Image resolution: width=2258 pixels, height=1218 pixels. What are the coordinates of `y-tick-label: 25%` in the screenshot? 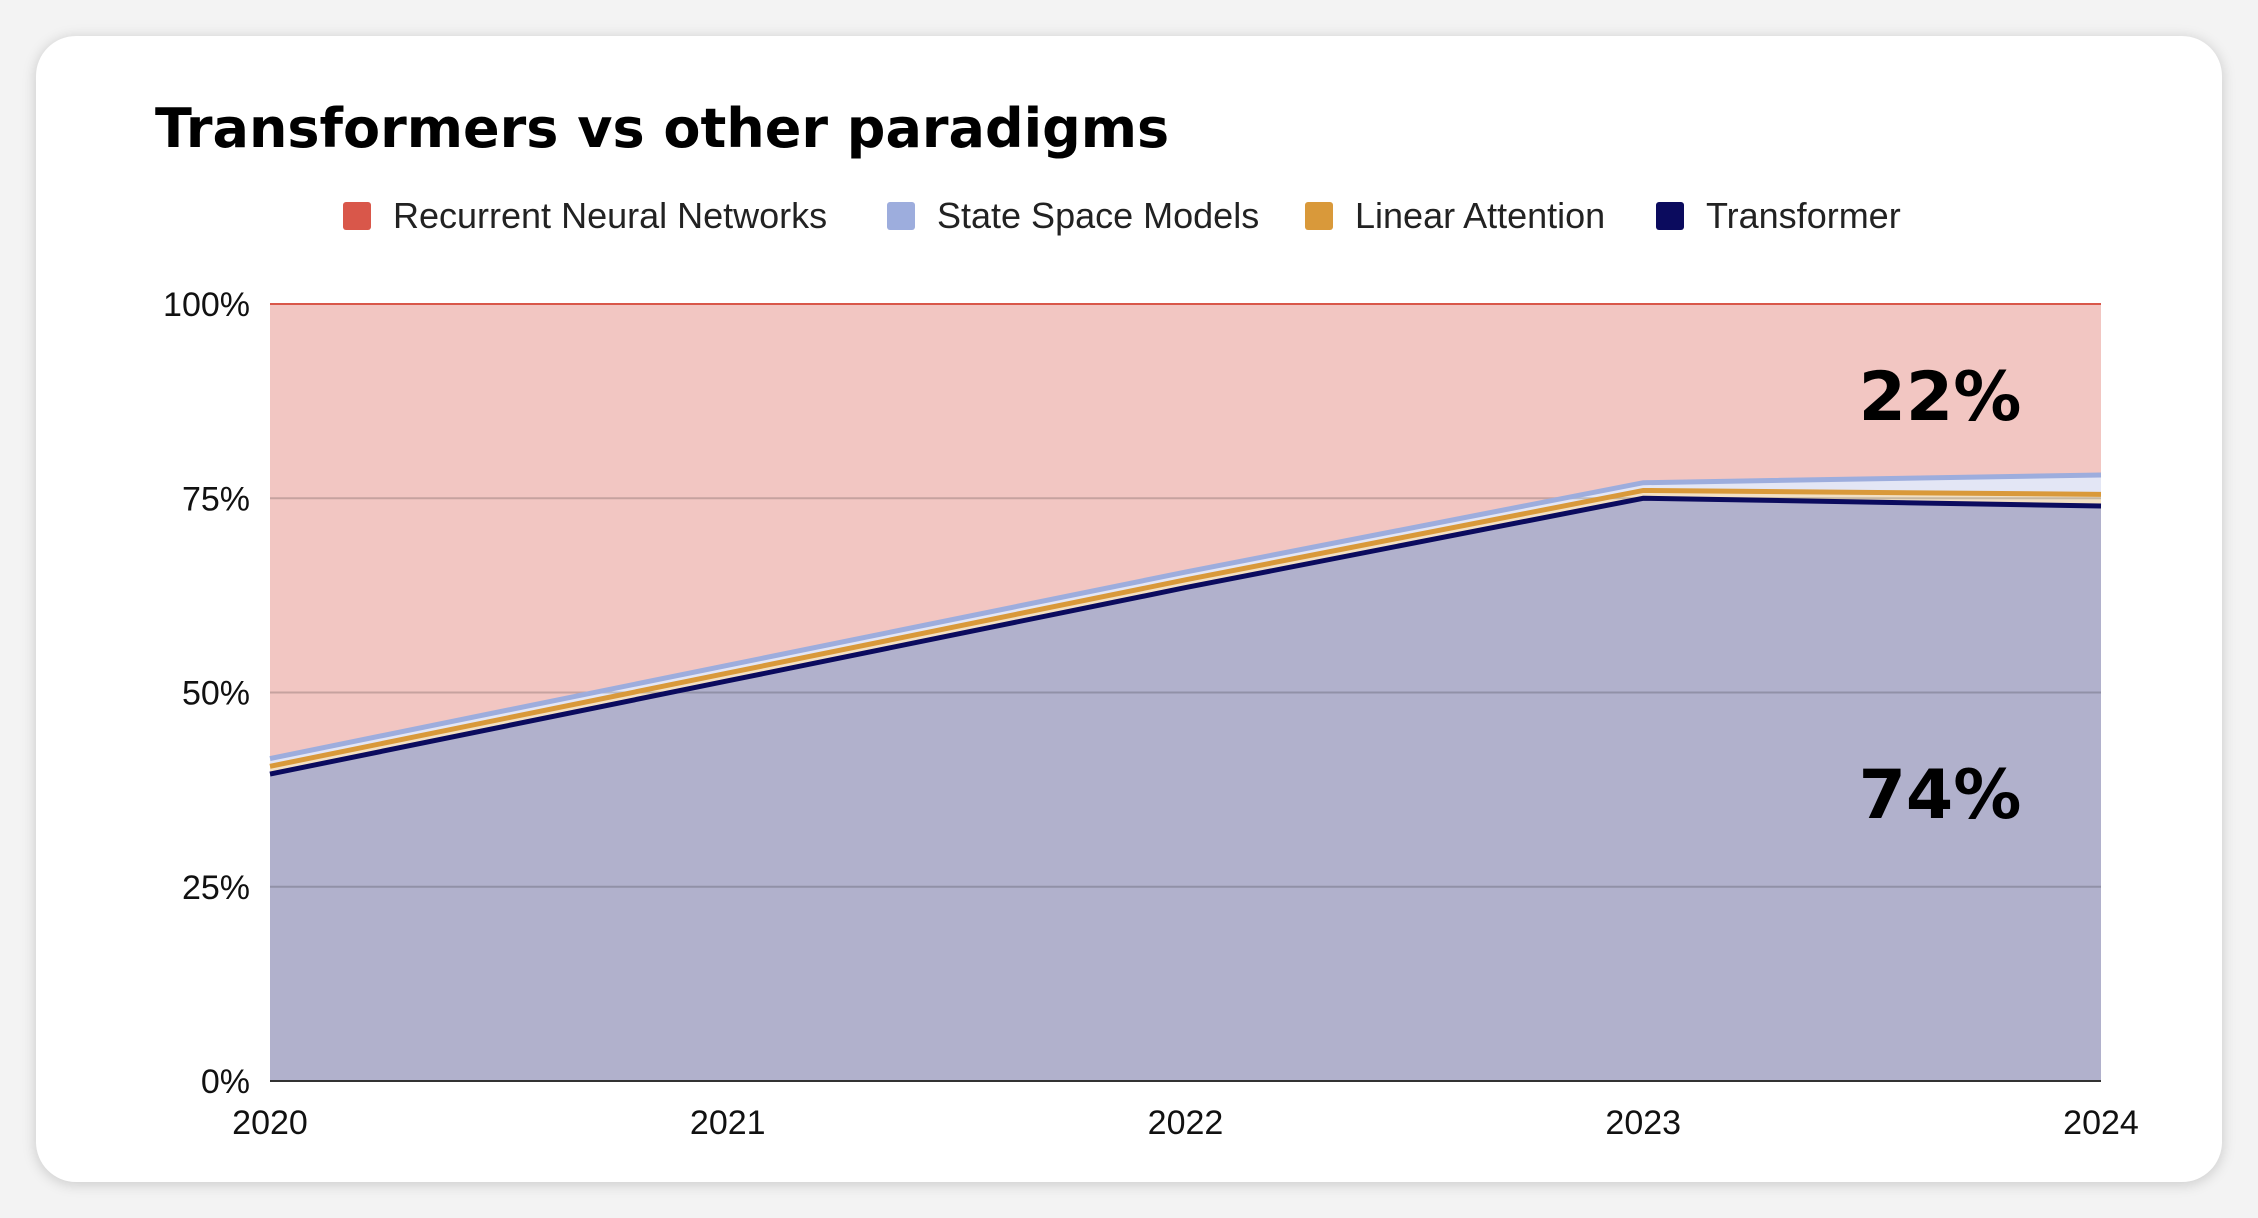 It's located at (216, 888).